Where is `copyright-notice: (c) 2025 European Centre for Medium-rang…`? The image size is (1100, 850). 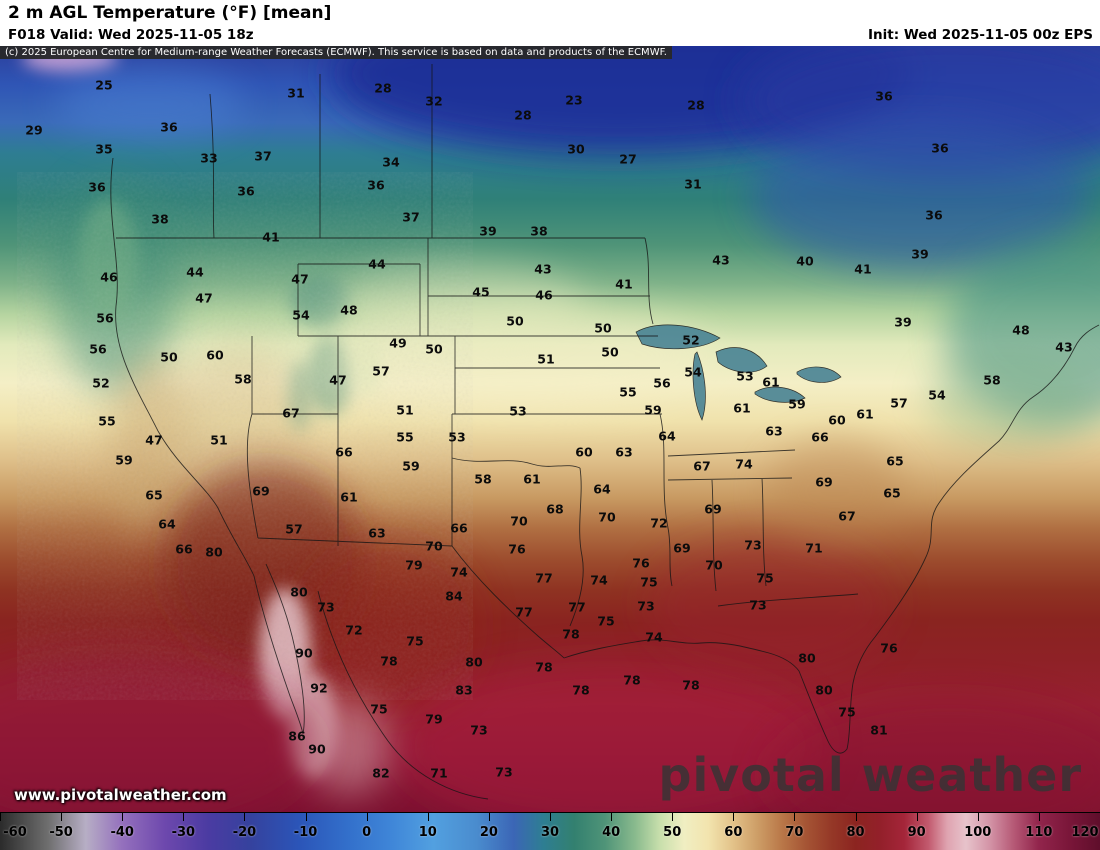 copyright-notice: (c) 2025 European Centre for Medium-rang… is located at coordinates (336, 52).